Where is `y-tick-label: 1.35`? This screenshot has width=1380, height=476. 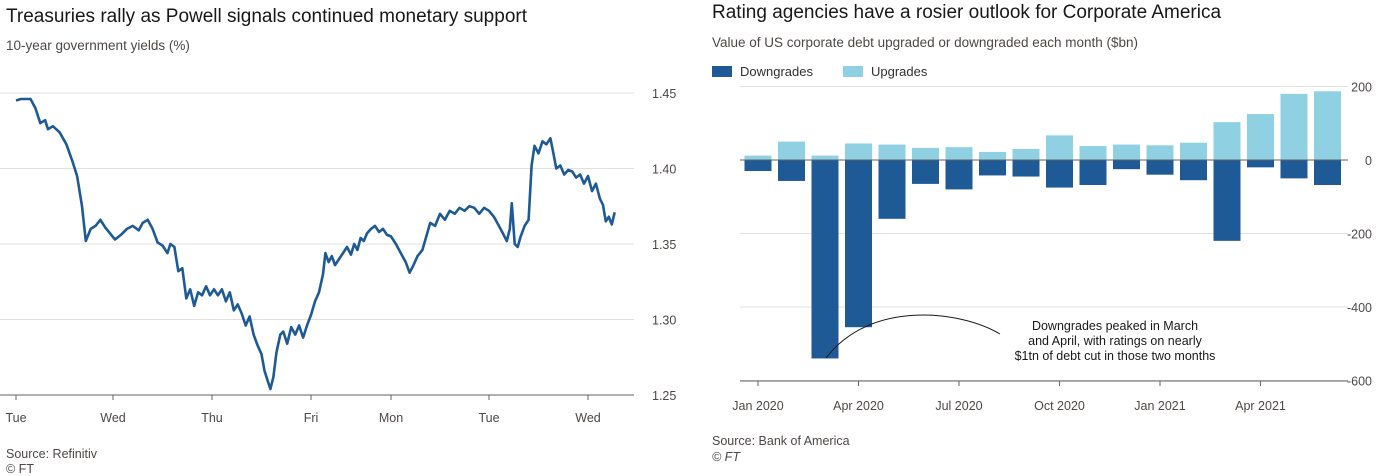
y-tick-label: 1.35 is located at coordinates (664, 245).